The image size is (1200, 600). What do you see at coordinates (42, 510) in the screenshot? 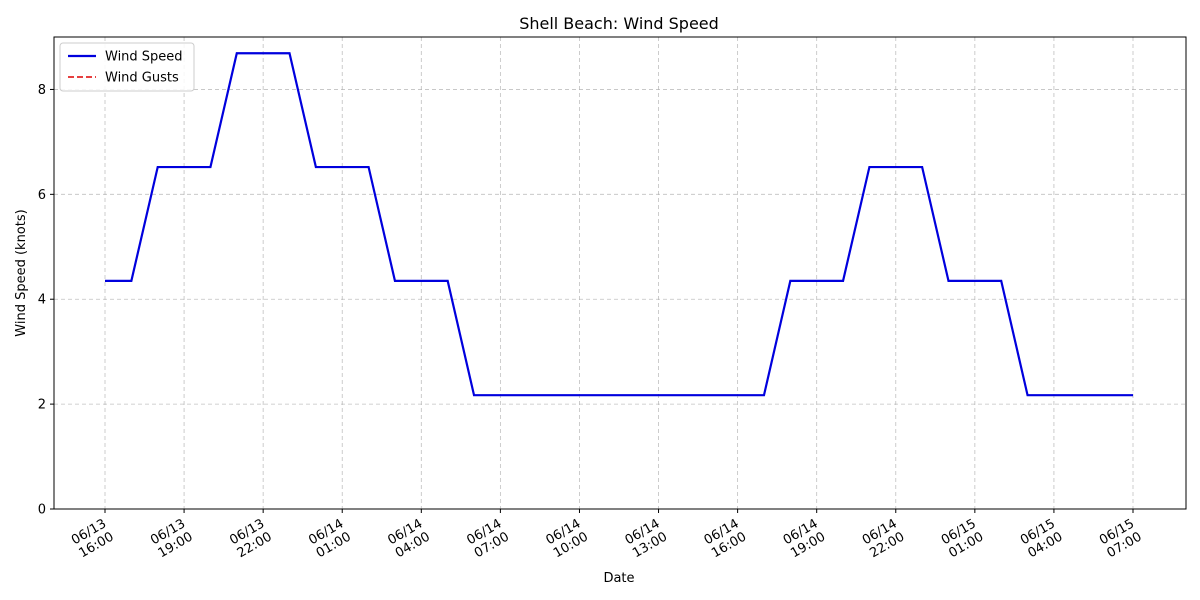
I see `y-tick-label: 0` at bounding box center [42, 510].